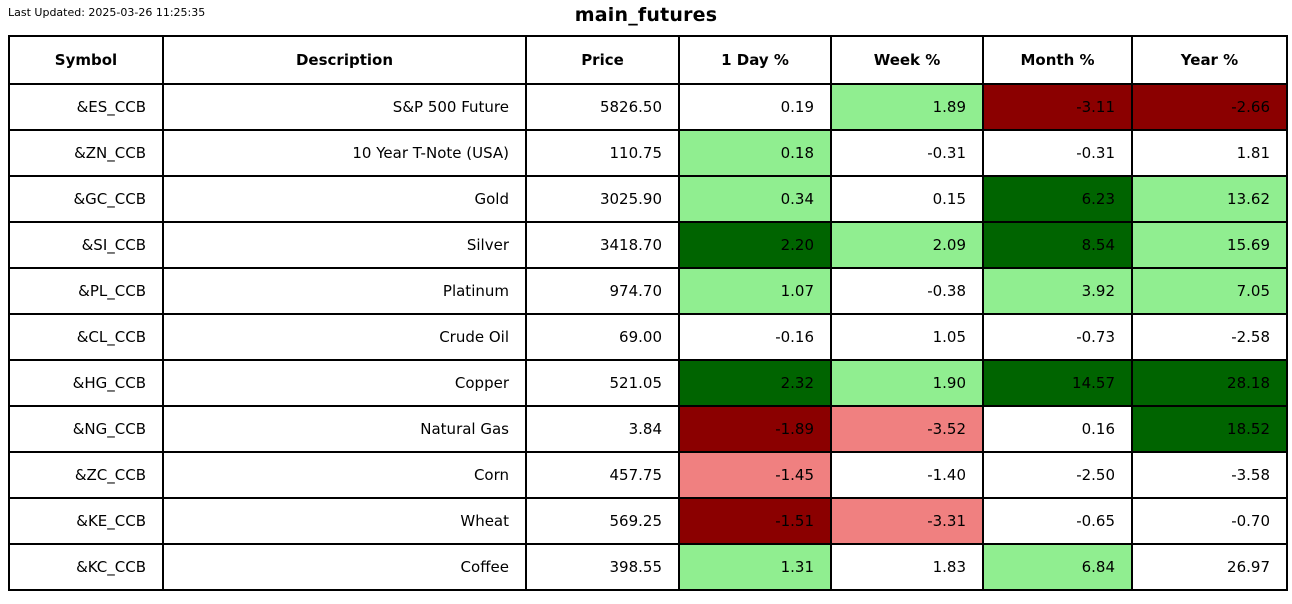 The width and height of the screenshot is (1292, 604). Describe the element at coordinates (1209, 383) in the screenshot. I see `percent-cell: 28.18` at that location.